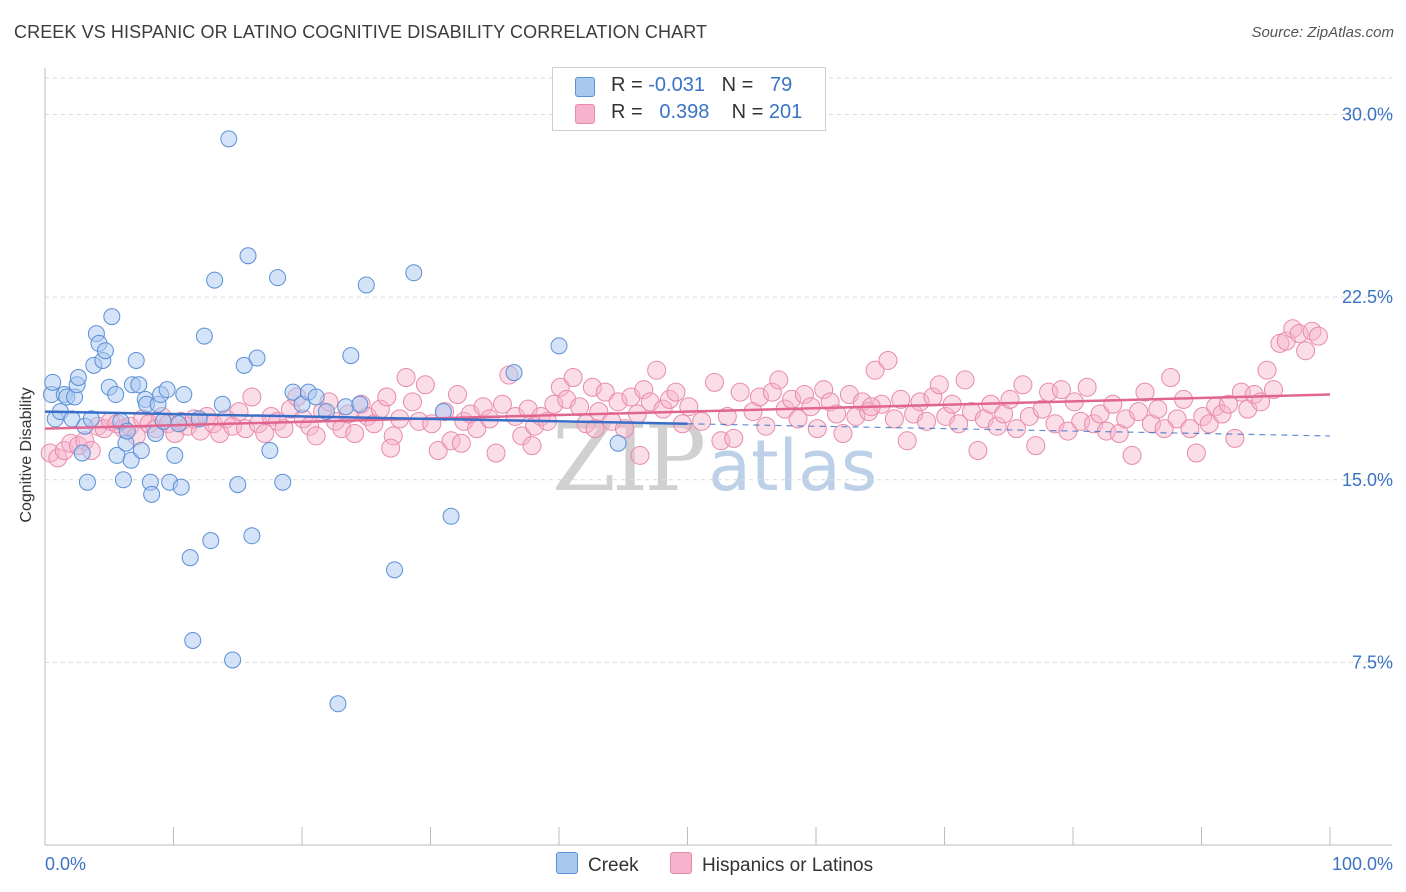 The width and height of the screenshot is (1406, 892). Describe the element at coordinates (1362, 864) in the screenshot. I see `x-tick-label: 100.0%` at that location.